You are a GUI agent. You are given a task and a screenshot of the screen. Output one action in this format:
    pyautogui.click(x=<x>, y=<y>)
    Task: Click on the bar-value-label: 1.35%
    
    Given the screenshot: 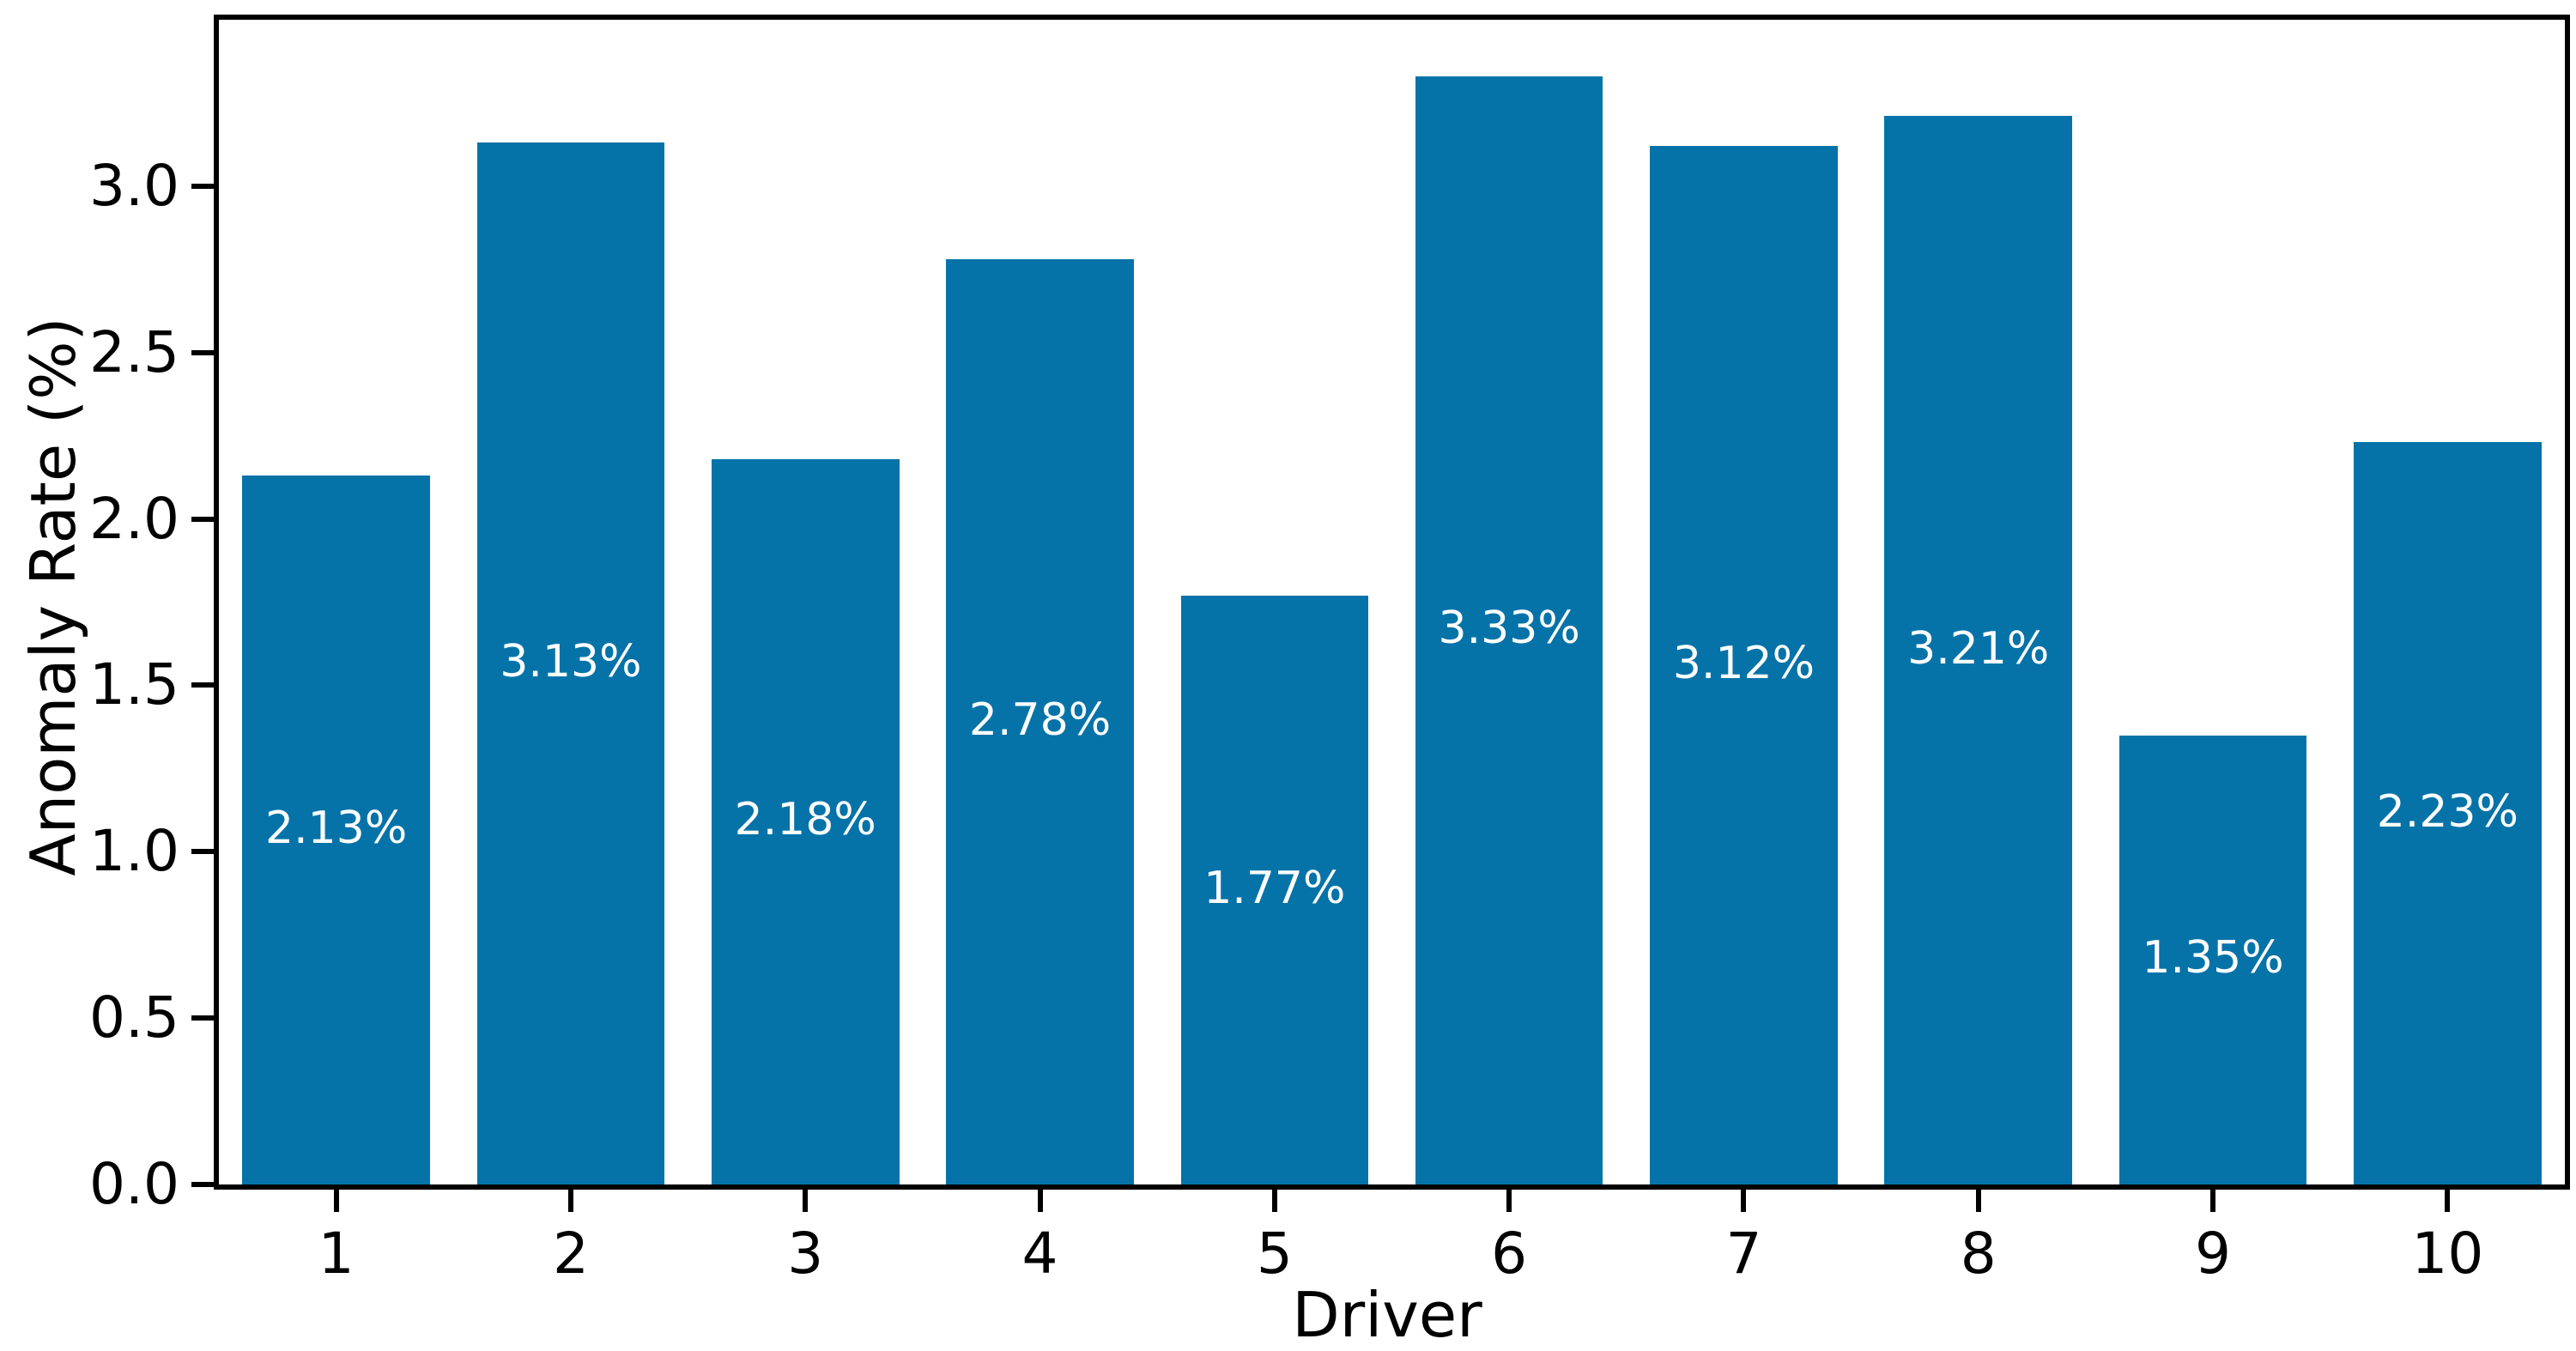 What is the action you would take?
    pyautogui.click(x=2213, y=958)
    